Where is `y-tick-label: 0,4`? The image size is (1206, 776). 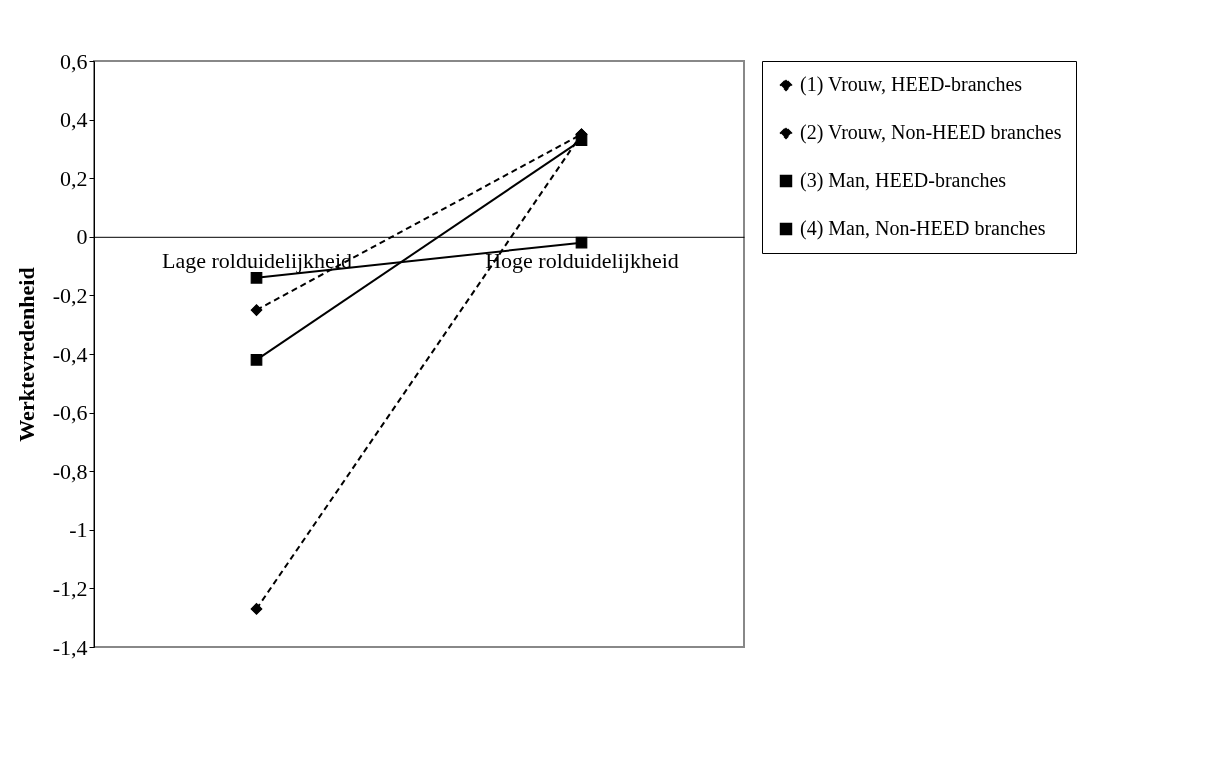
y-tick-label: 0,4 is located at coordinates (74, 120).